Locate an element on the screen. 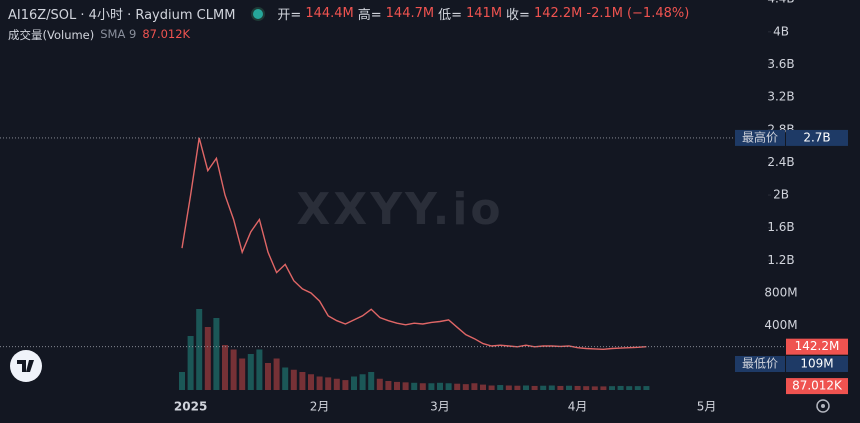 This screenshot has width=860, height=423. min-box is located at coordinates (817, 364).